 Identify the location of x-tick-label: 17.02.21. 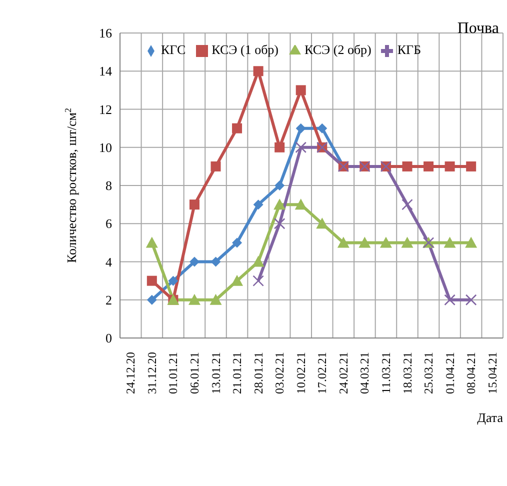
(322, 373).